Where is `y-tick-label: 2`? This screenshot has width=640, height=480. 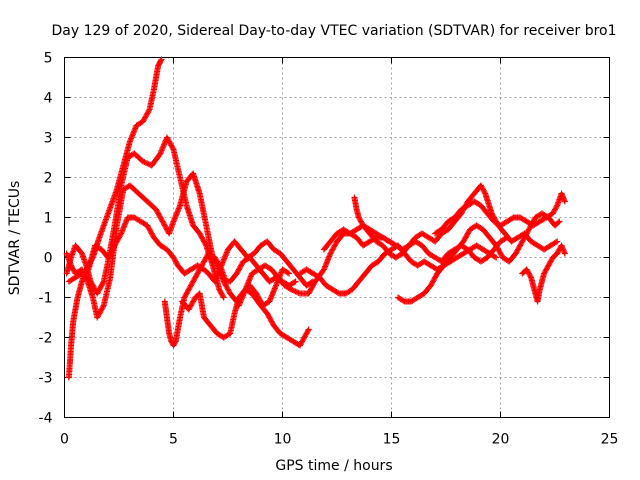 y-tick-label: 2 is located at coordinates (48, 179).